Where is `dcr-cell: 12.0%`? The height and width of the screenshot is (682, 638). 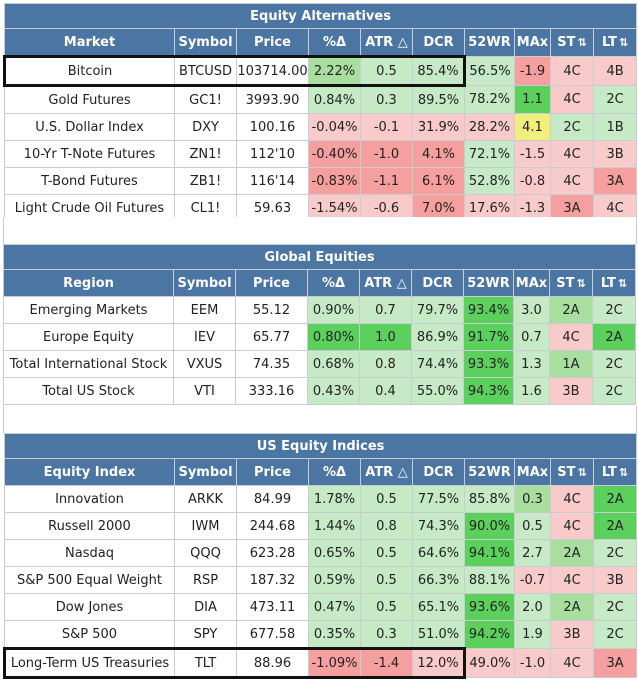
dcr-cell: 12.0% is located at coordinates (439, 663).